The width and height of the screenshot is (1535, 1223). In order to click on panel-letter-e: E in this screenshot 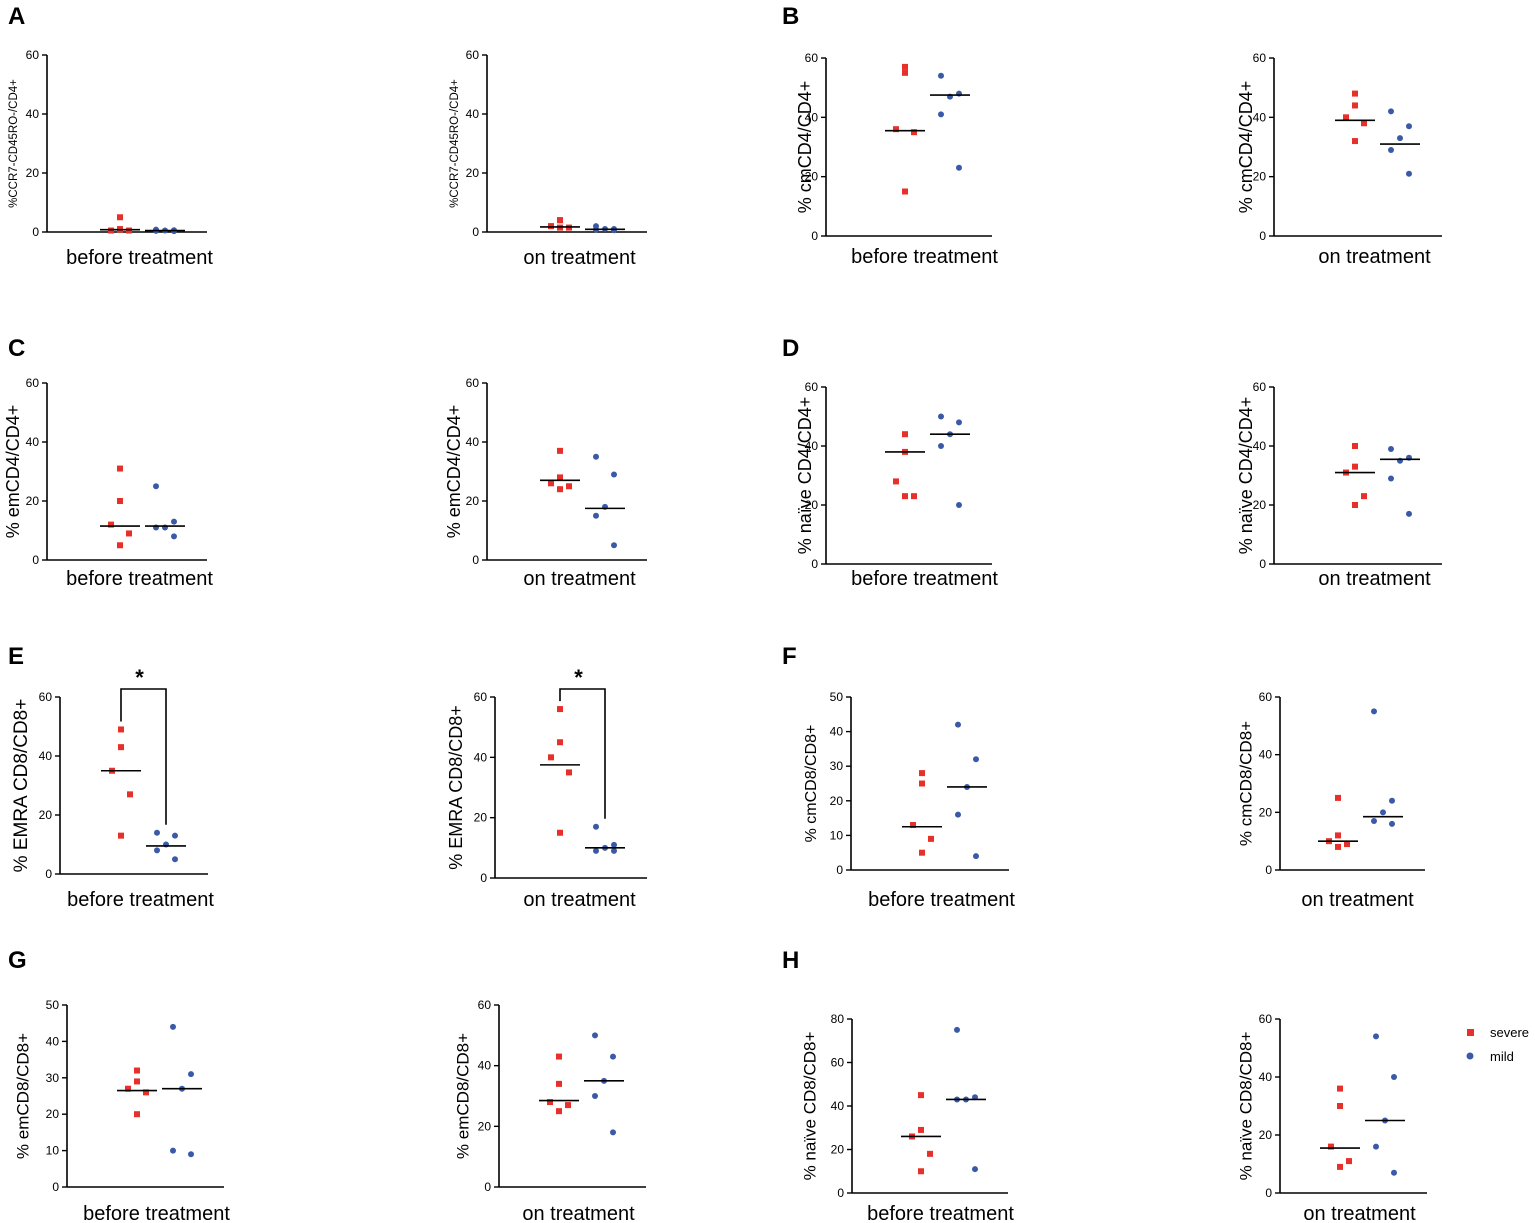, I will do `click(16, 656)`.